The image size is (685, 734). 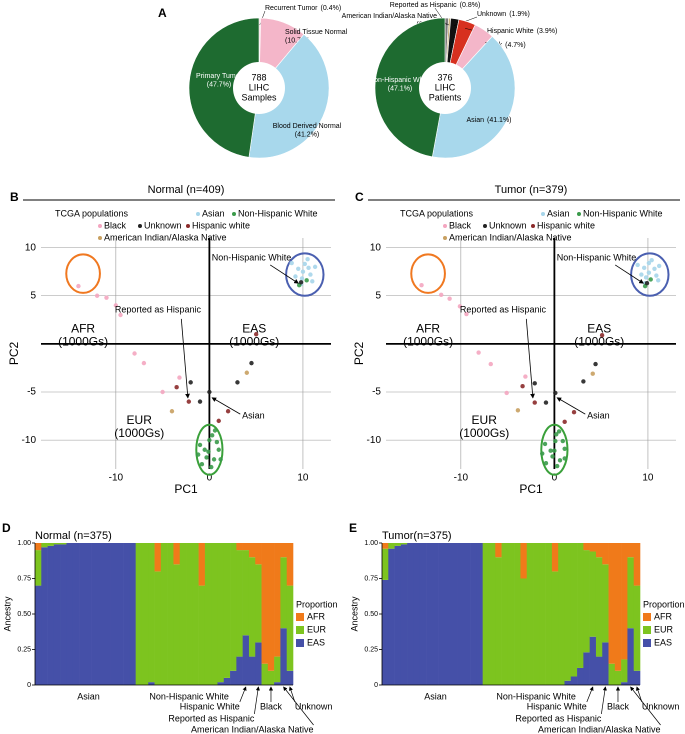 What do you see at coordinates (254, 329) in the screenshot?
I see `cluster-label: EAS` at bounding box center [254, 329].